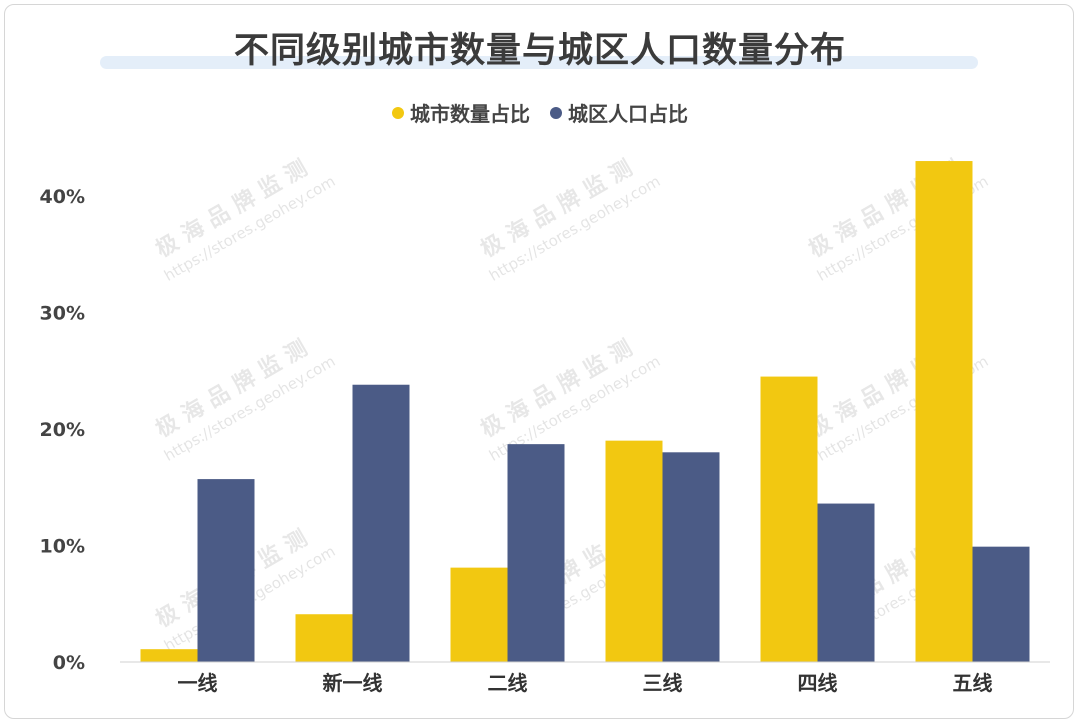 Image resolution: width=1080 pixels, height=725 pixels. What do you see at coordinates (508, 683) in the screenshot?
I see `x-tick-label: 二线` at bounding box center [508, 683].